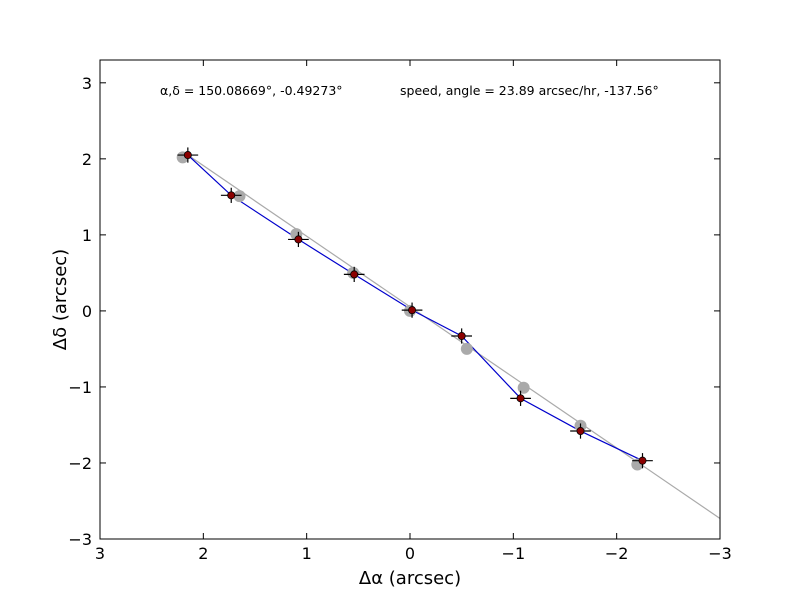 The width and height of the screenshot is (800, 600). What do you see at coordinates (87, 311) in the screenshot?
I see `y-tick-label: 0` at bounding box center [87, 311].